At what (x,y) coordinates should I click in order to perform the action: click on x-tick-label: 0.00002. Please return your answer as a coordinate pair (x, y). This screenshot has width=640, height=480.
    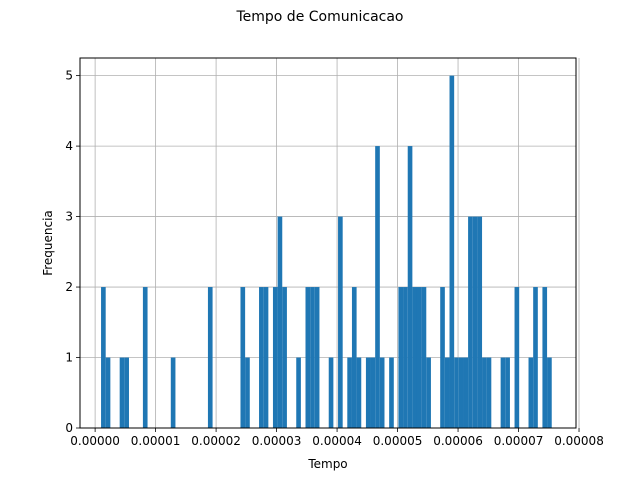
    Looking at the image, I should click on (216, 441).